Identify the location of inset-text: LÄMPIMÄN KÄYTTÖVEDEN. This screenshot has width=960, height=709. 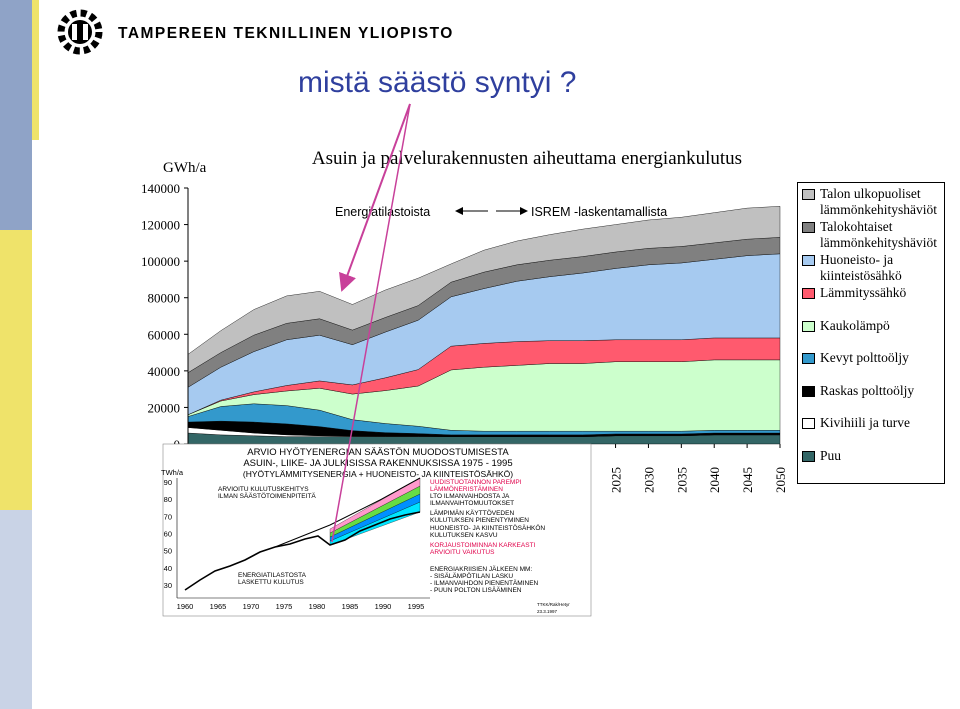
(472, 513).